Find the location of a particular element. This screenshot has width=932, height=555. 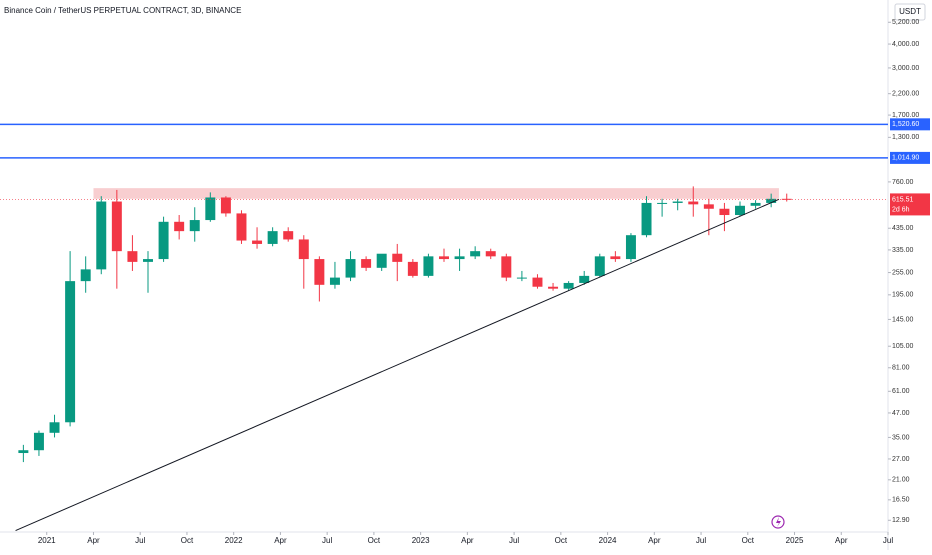

currency-box is located at coordinates (910, 12).